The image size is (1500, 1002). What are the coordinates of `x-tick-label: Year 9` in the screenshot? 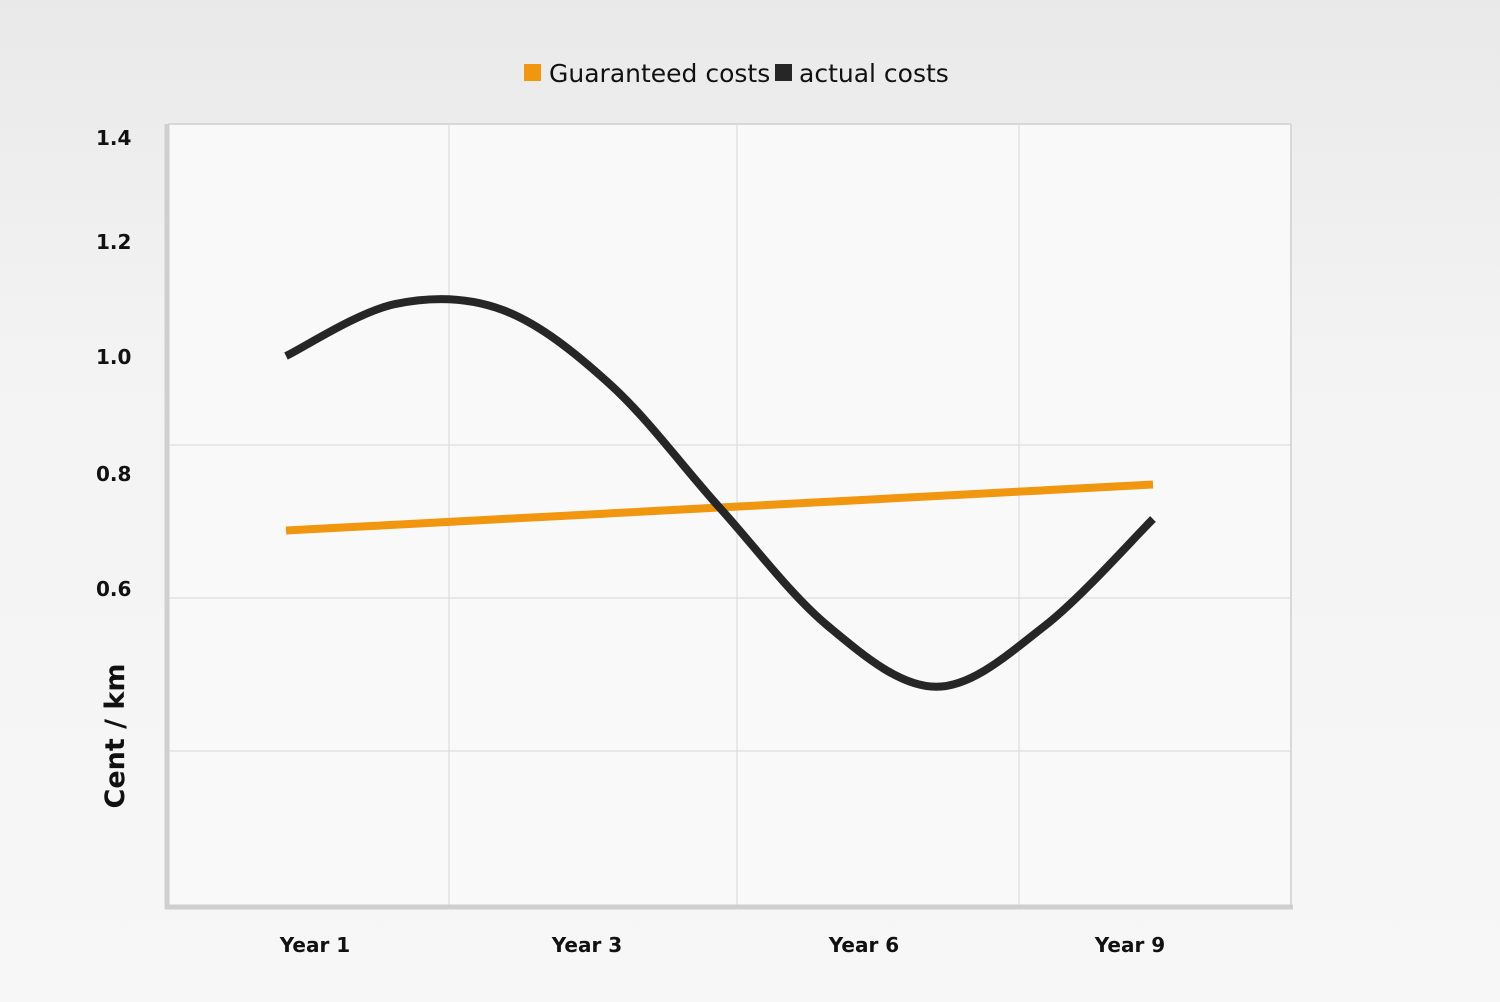 It's located at (1129, 945).